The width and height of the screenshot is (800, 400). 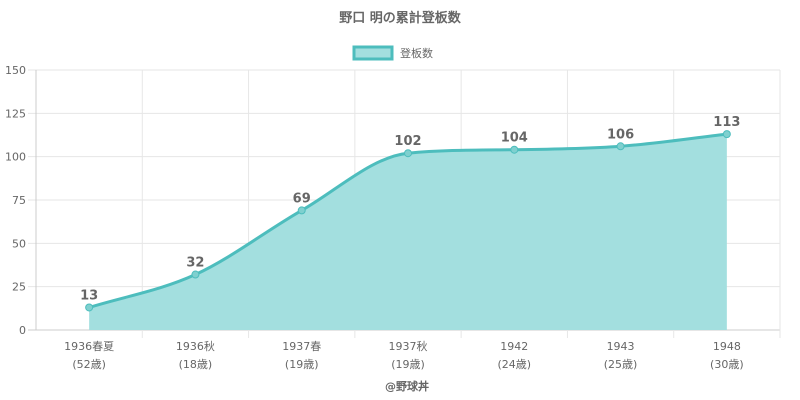 I want to click on x-tick-label: 1943, so click(x=621, y=346).